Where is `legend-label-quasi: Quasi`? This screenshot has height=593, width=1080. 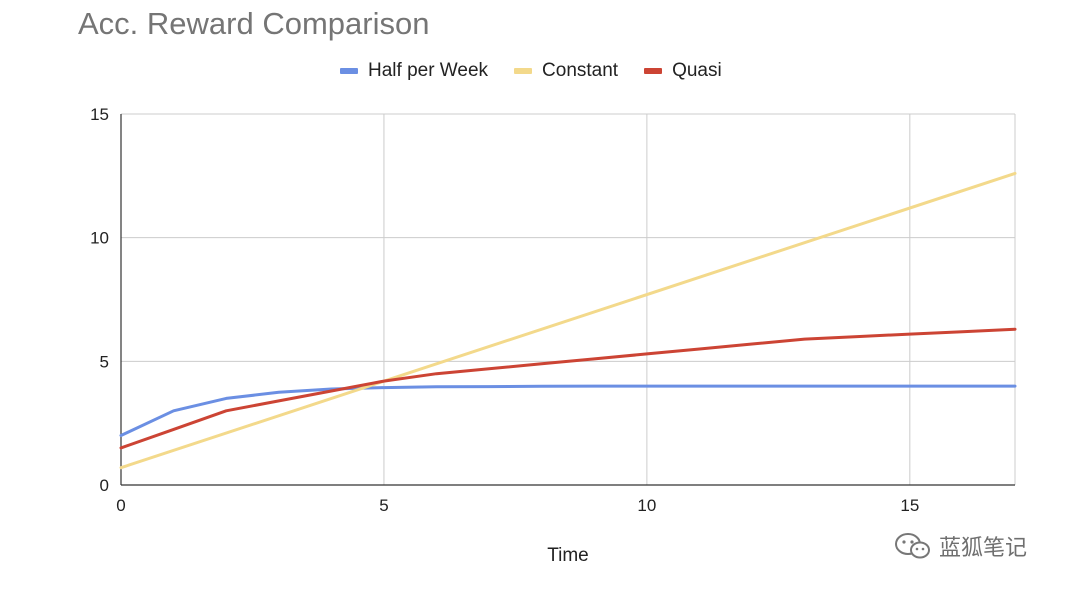 legend-label-quasi: Quasi is located at coordinates (697, 70).